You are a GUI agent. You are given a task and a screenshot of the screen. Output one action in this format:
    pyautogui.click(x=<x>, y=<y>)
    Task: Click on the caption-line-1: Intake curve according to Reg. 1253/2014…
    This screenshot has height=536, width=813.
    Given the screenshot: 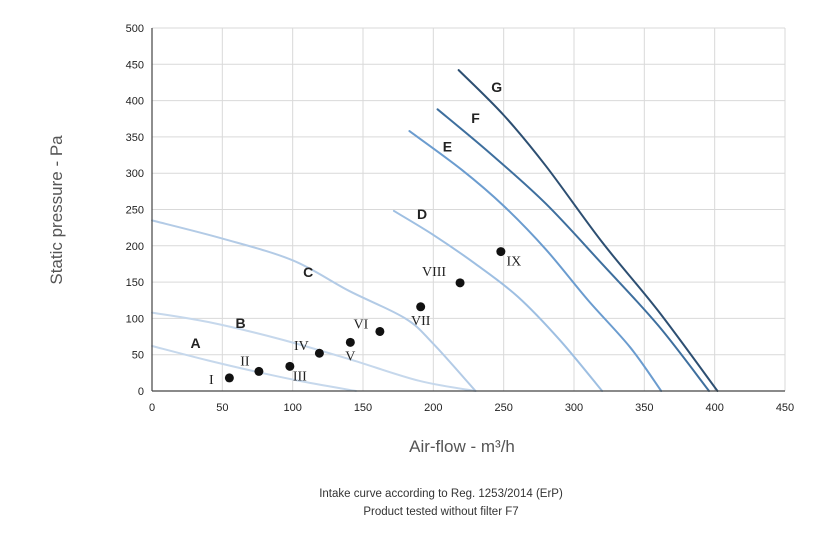 What is the action you would take?
    pyautogui.click(x=441, y=494)
    